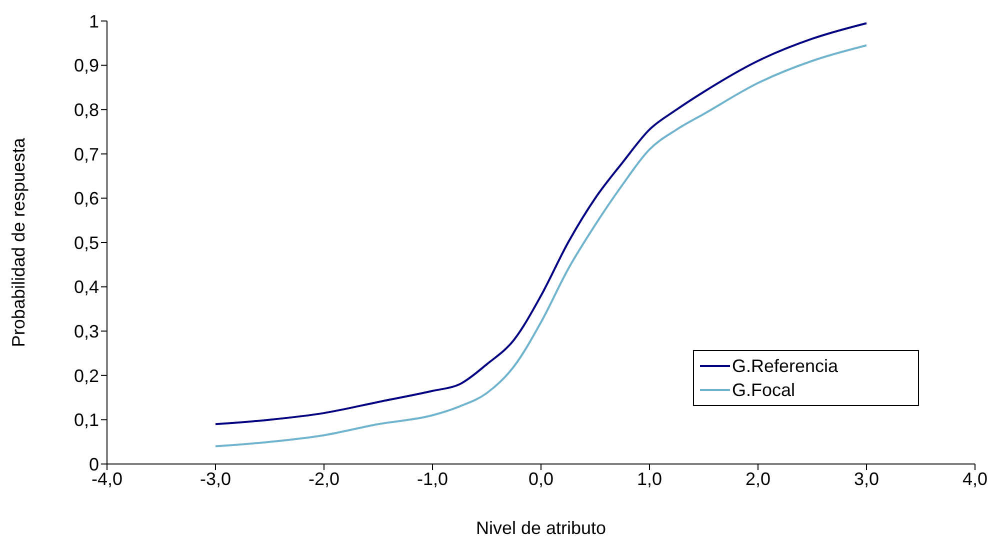  What do you see at coordinates (93, 21) in the screenshot?
I see `y-tick-label: 1` at bounding box center [93, 21].